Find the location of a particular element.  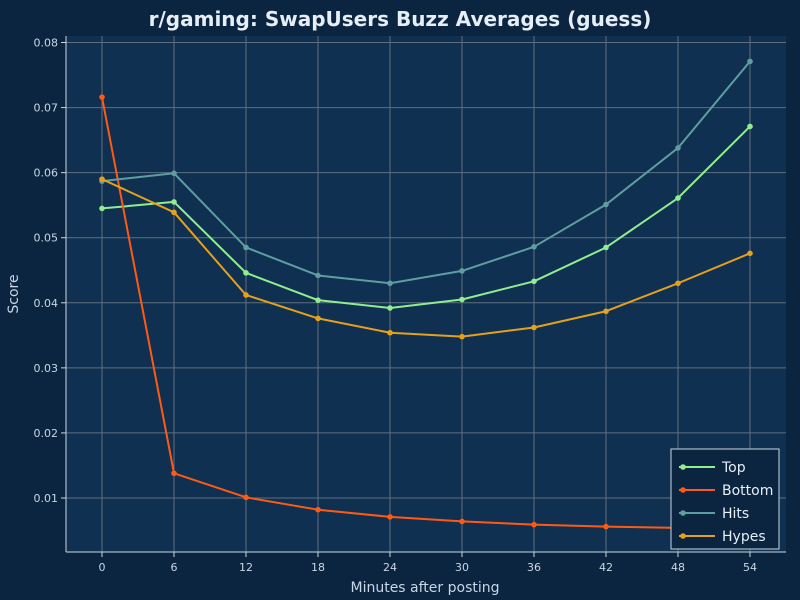

legend-item-hits: Hits is located at coordinates (714, 514).